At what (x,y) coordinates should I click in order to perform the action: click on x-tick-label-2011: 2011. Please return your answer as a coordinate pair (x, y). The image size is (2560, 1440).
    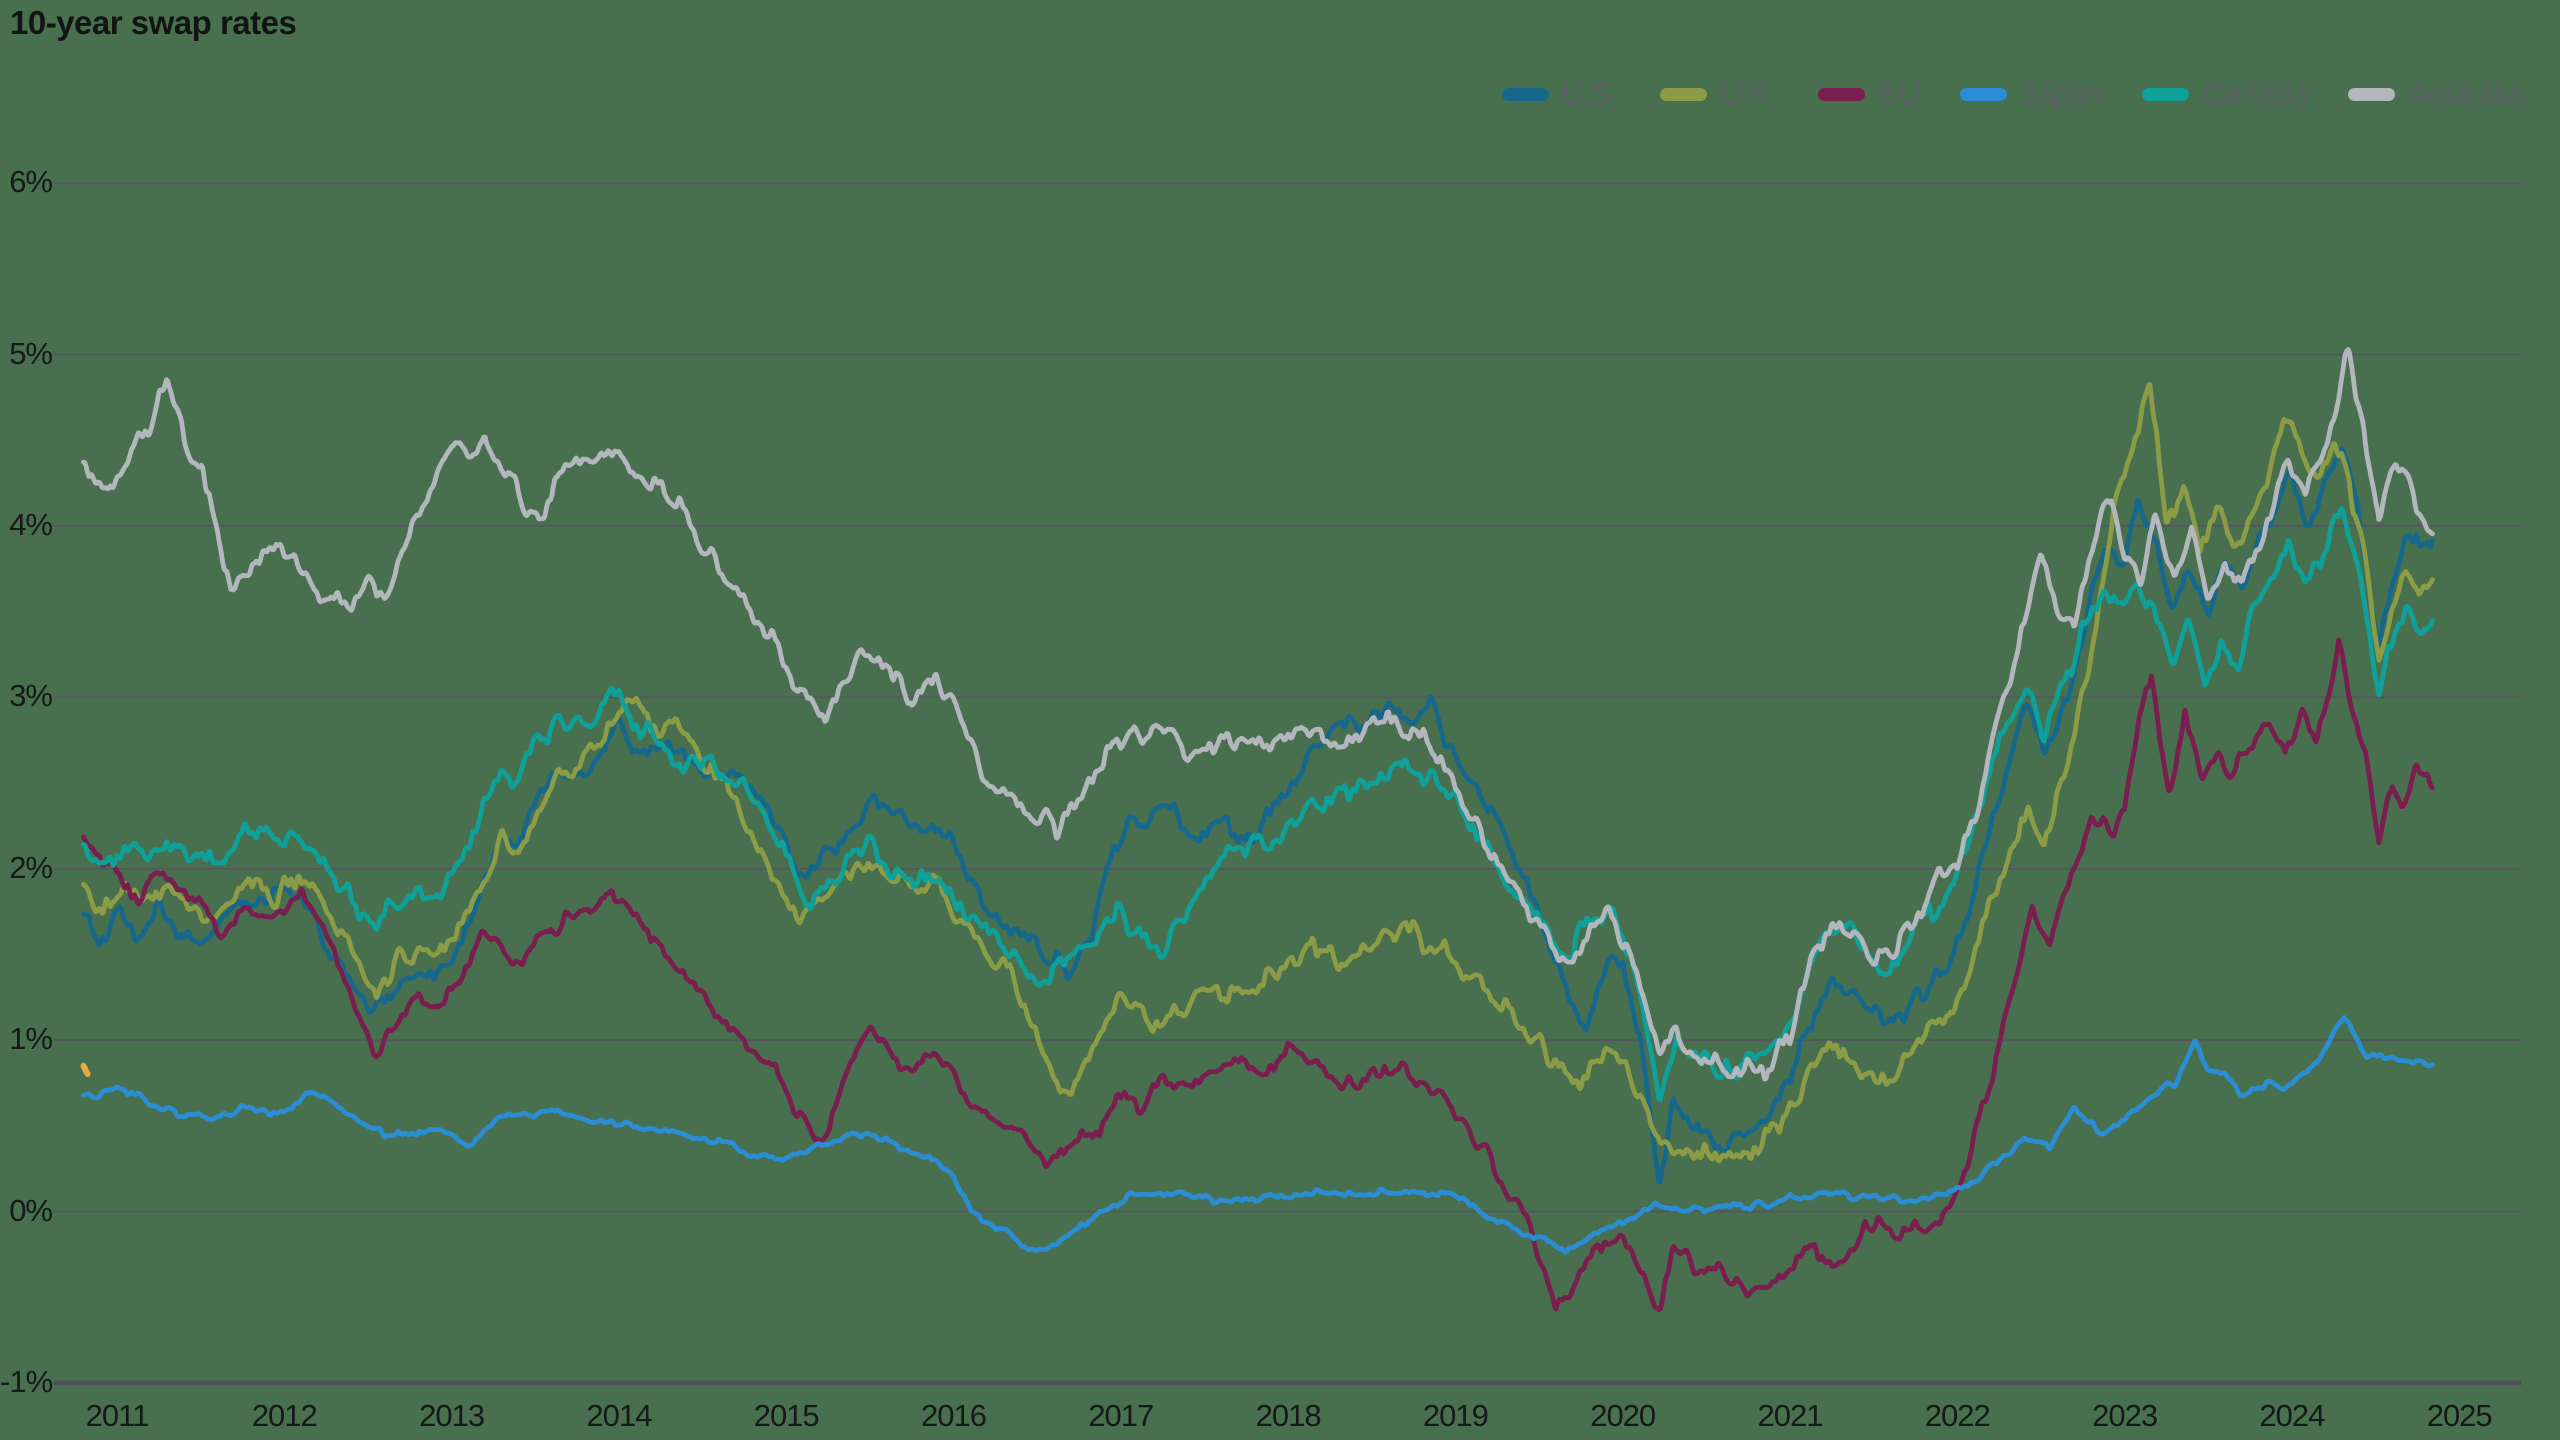
    Looking at the image, I should click on (117, 1415).